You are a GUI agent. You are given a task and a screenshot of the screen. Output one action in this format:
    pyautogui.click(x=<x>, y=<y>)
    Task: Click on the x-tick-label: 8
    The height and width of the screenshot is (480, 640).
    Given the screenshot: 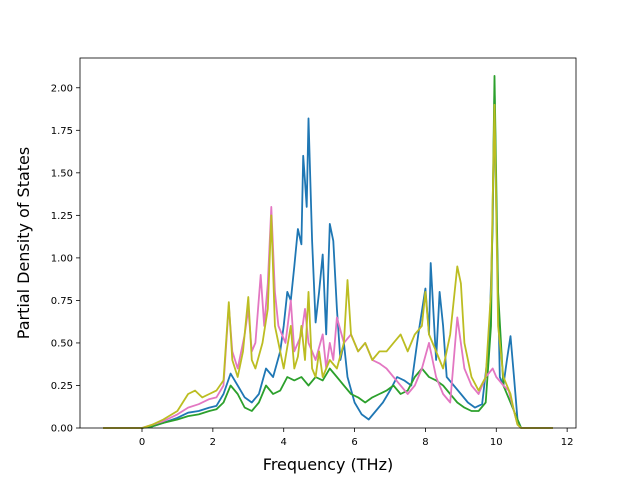 What is the action you would take?
    pyautogui.click(x=425, y=442)
    